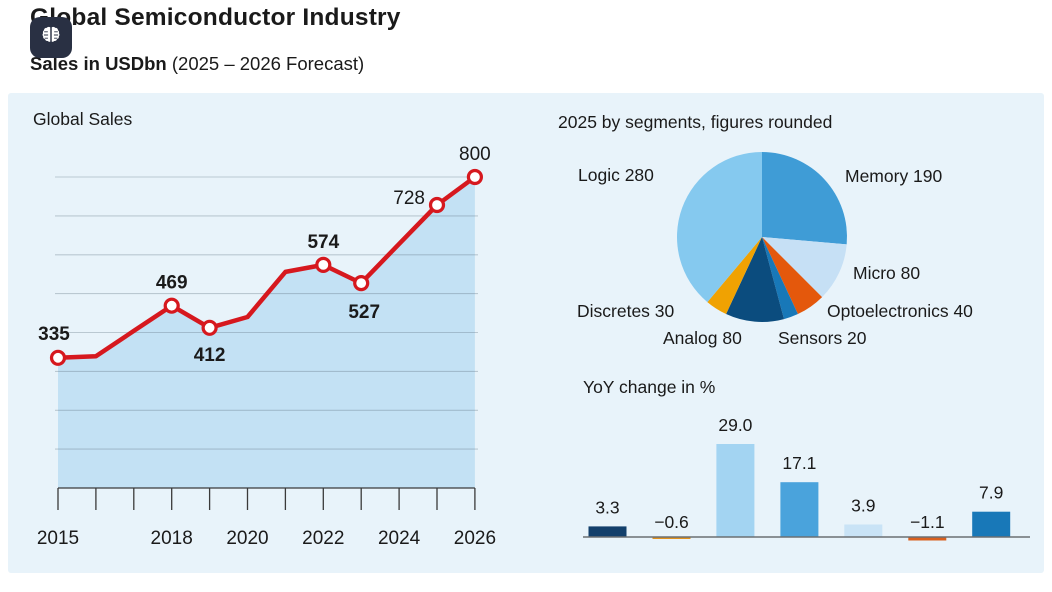 The image size is (1052, 592). I want to click on bar-label-6: 7.9, so click(991, 493).